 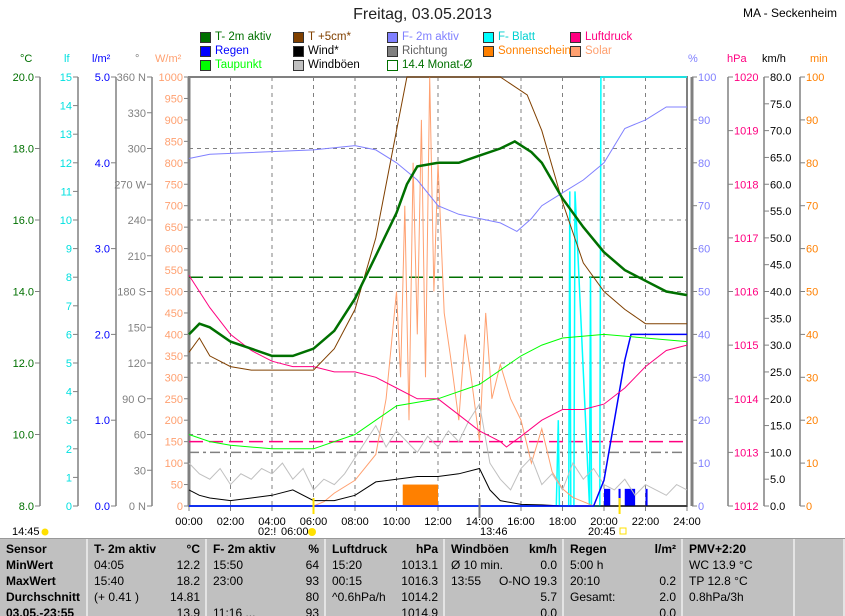 What do you see at coordinates (134, 400) in the screenshot?
I see `dir-tick-label: 90 O` at bounding box center [134, 400].